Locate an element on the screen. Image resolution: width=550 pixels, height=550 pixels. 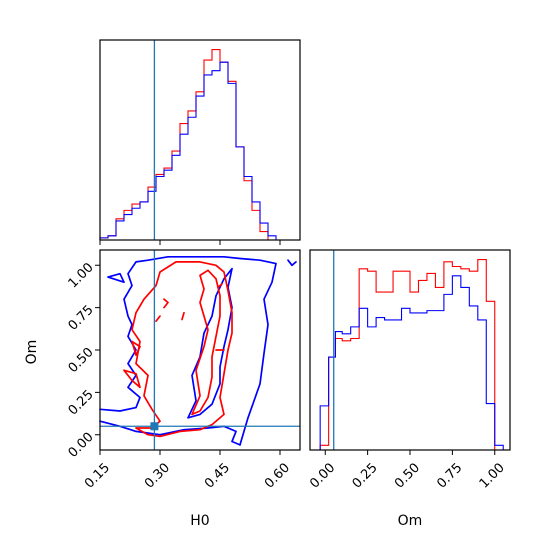
om-hist-xtick-label-5: 1.00 is located at coordinates (492, 475).